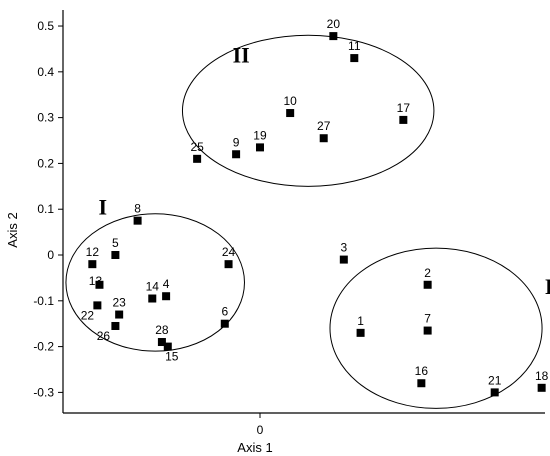 The image size is (550, 456). What do you see at coordinates (360, 321) in the screenshot?
I see `point-label: 1` at bounding box center [360, 321].